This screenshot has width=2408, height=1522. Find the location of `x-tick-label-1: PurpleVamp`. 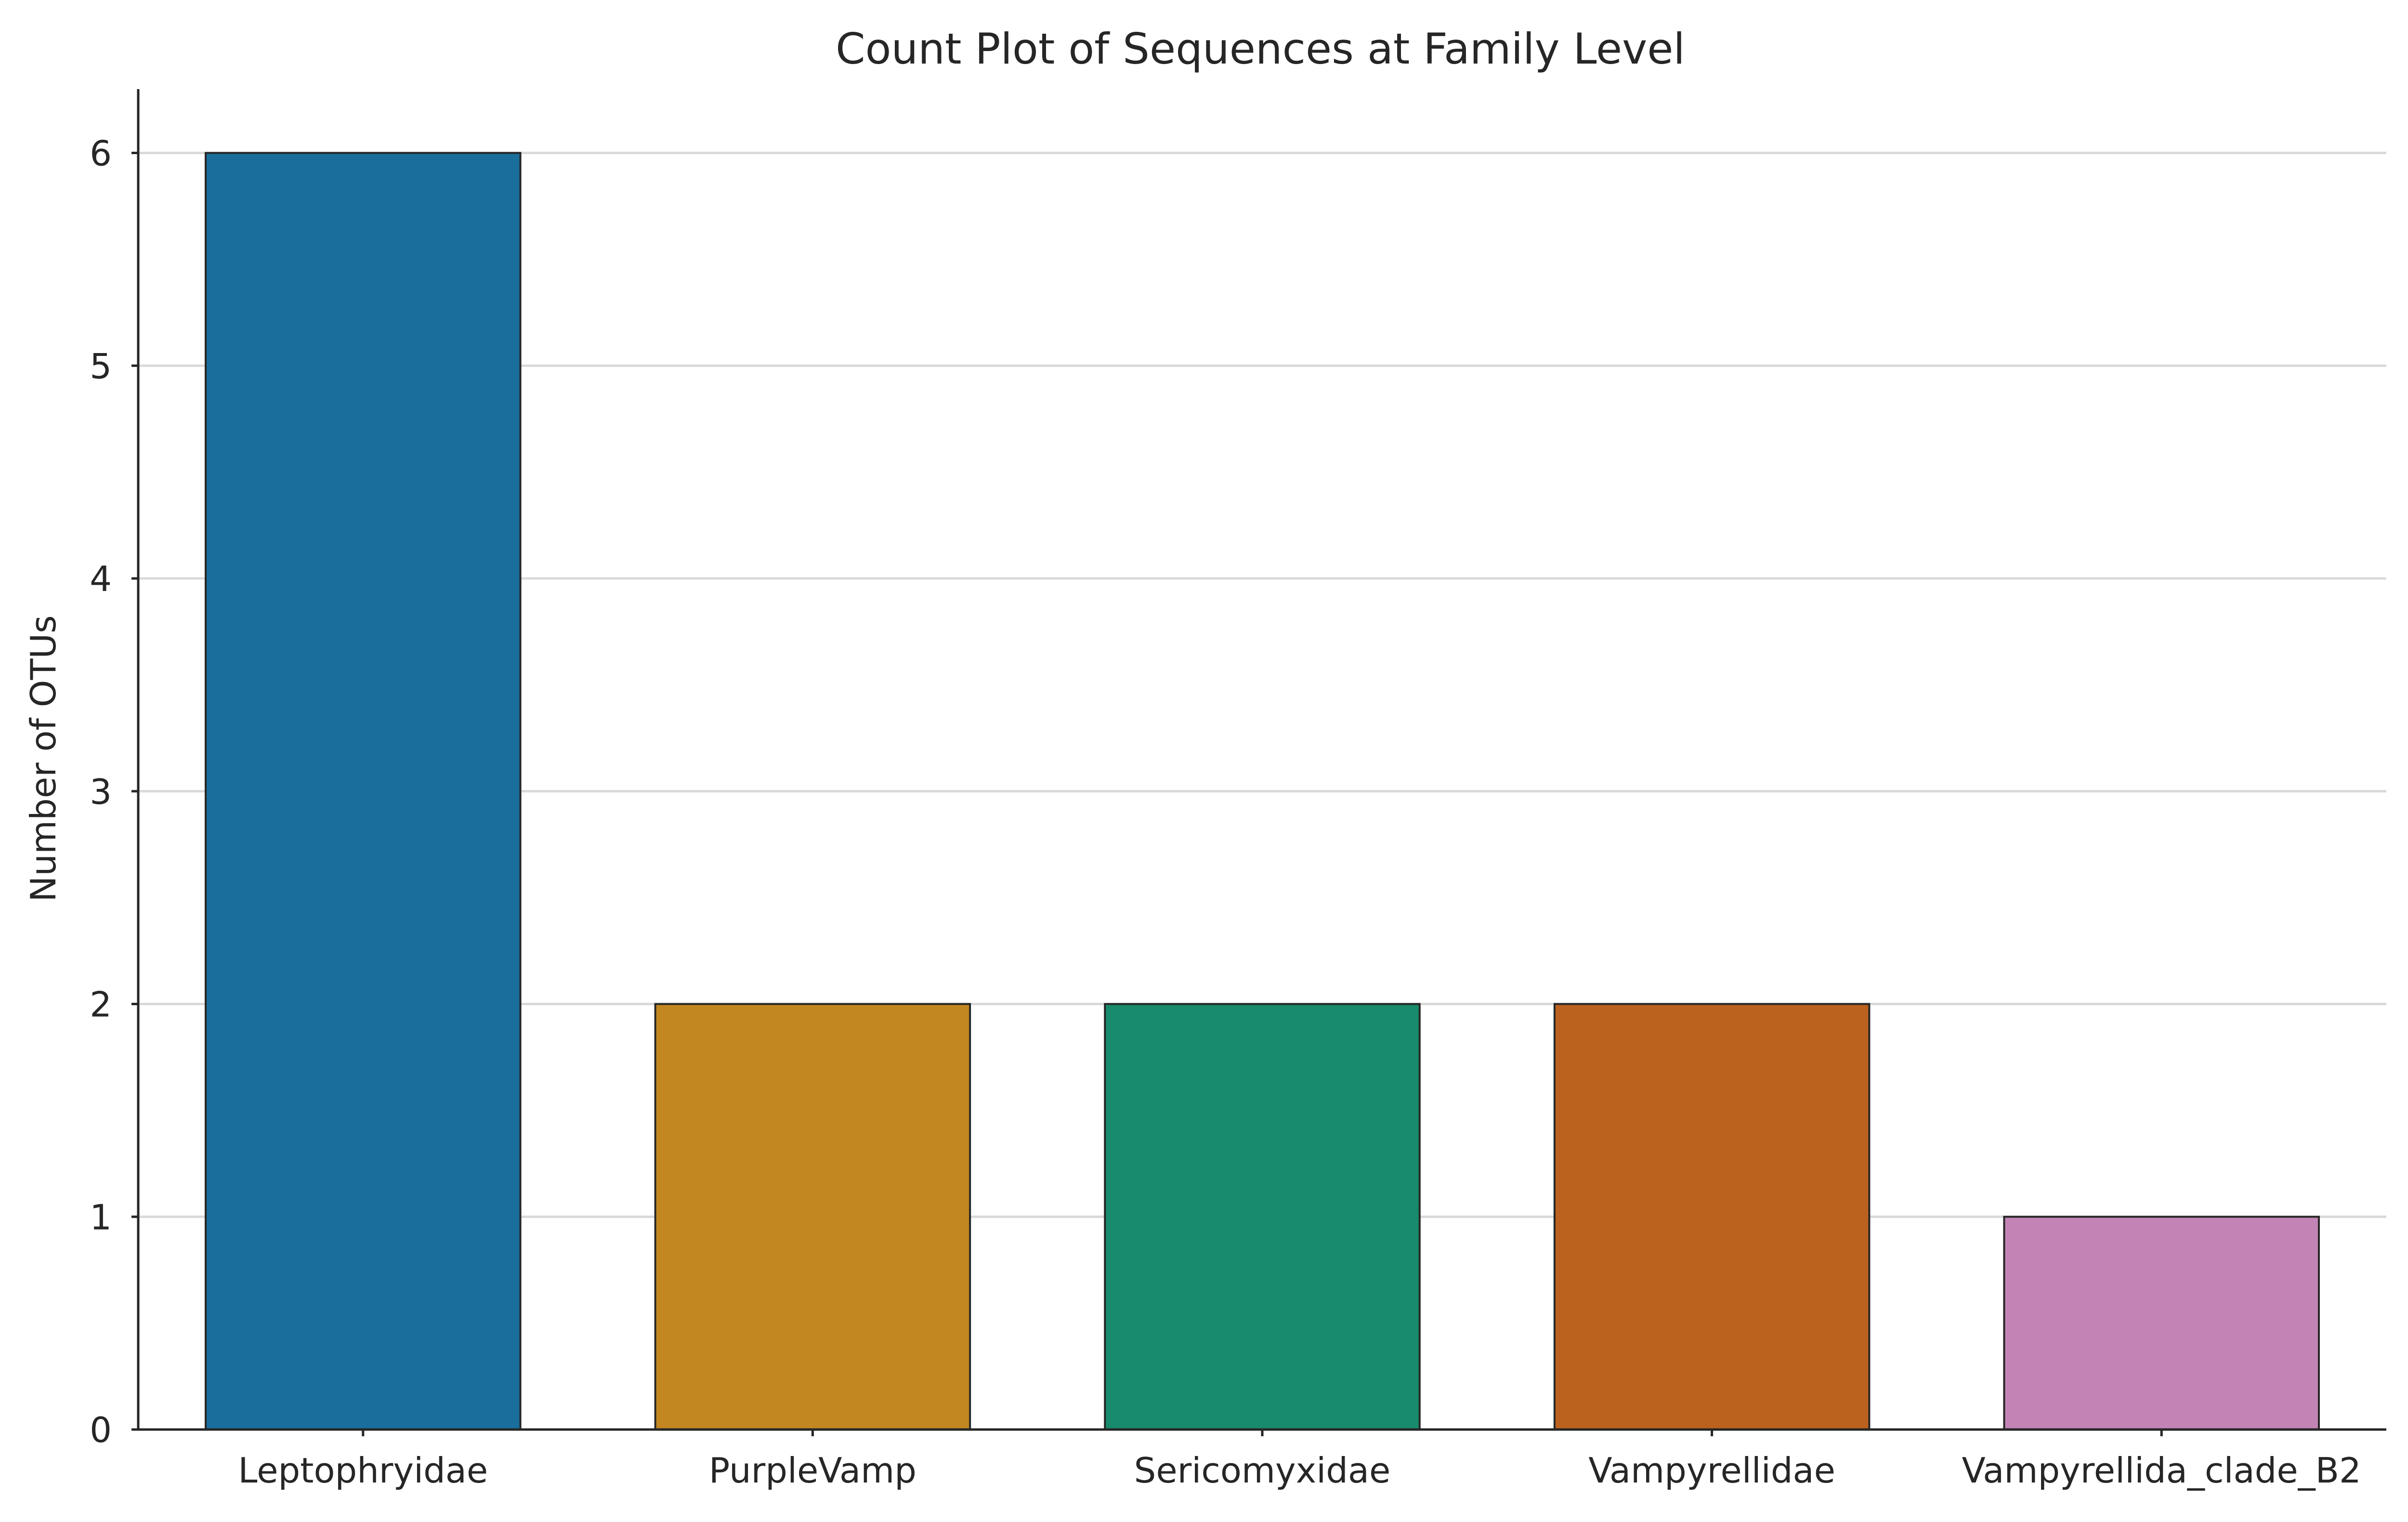

x-tick-label-1: PurpleVamp is located at coordinates (812, 1471).